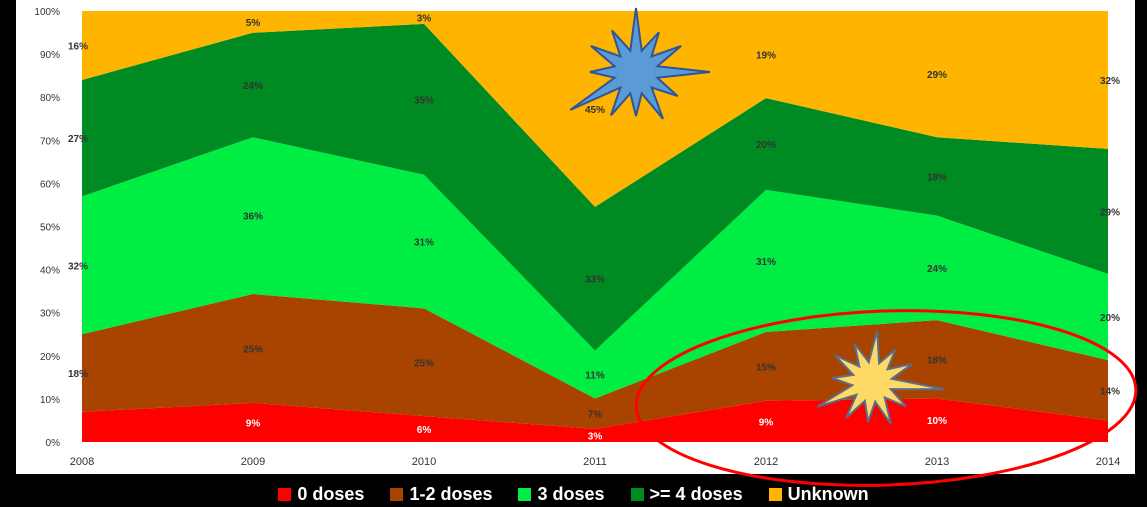 The image size is (1147, 507). I want to click on data-label: 19%, so click(766, 56).